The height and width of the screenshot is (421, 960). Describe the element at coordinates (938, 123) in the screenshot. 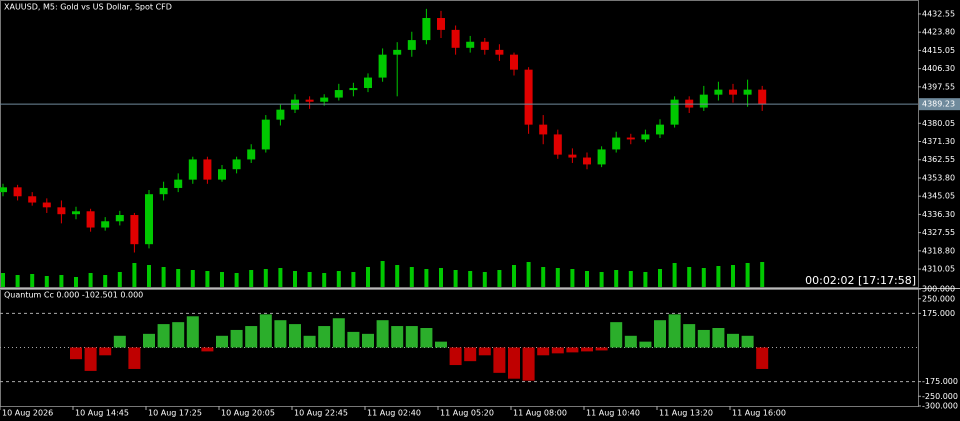

I see `y-tick-label: 4380.05` at that location.